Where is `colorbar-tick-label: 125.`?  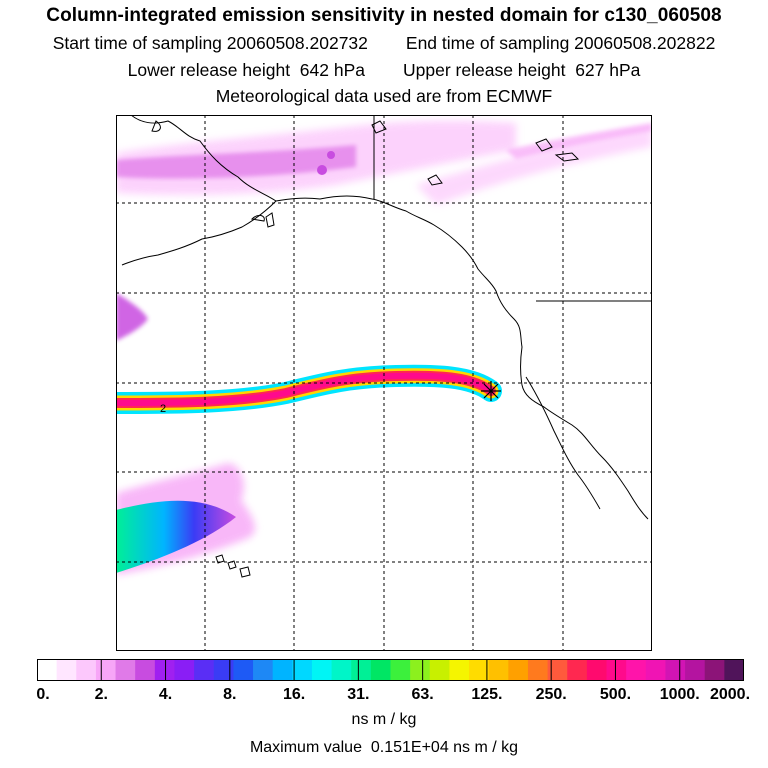 colorbar-tick-label: 125. is located at coordinates (487, 694).